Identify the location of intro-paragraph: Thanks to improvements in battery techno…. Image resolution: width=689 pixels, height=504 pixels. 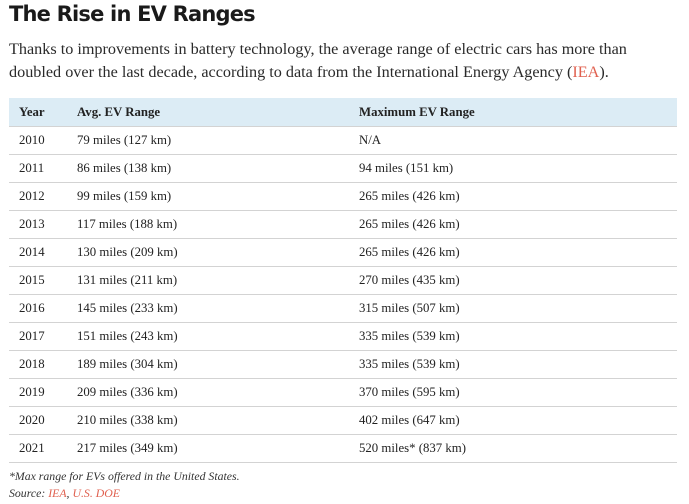
(345, 61).